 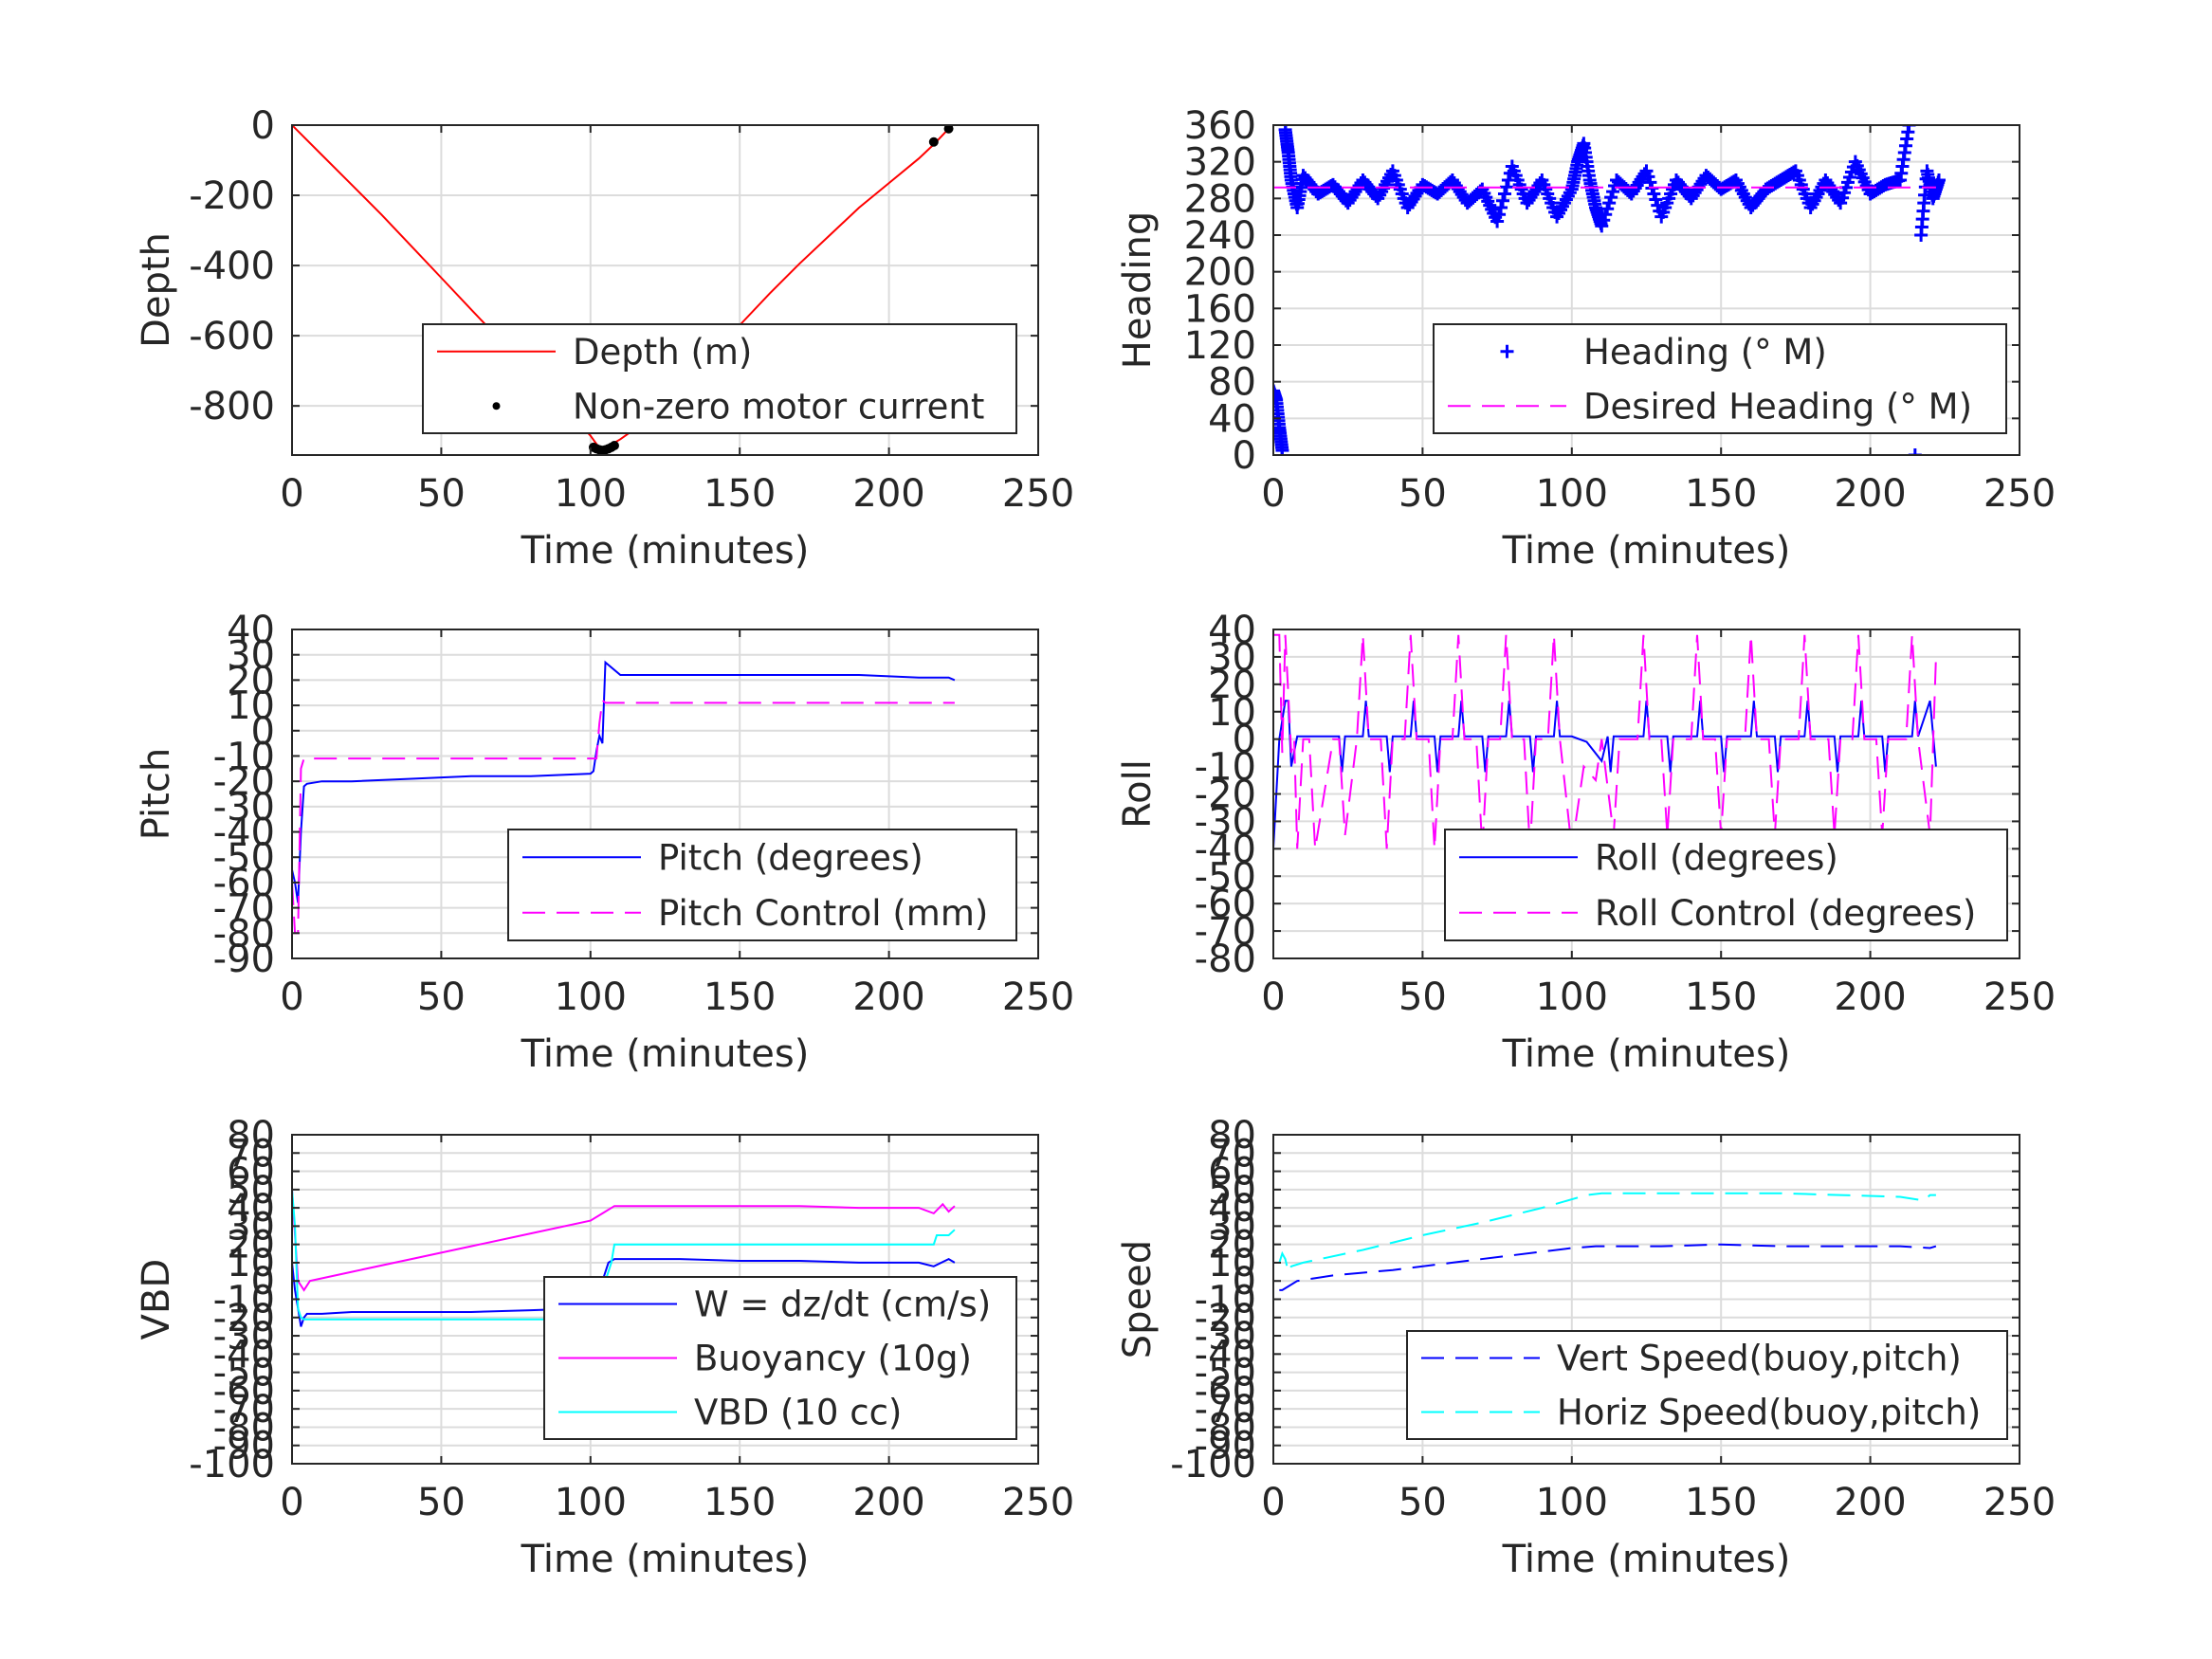 What do you see at coordinates (1572, 494) in the screenshot?
I see `heading-x-tick-label: 100` at bounding box center [1572, 494].